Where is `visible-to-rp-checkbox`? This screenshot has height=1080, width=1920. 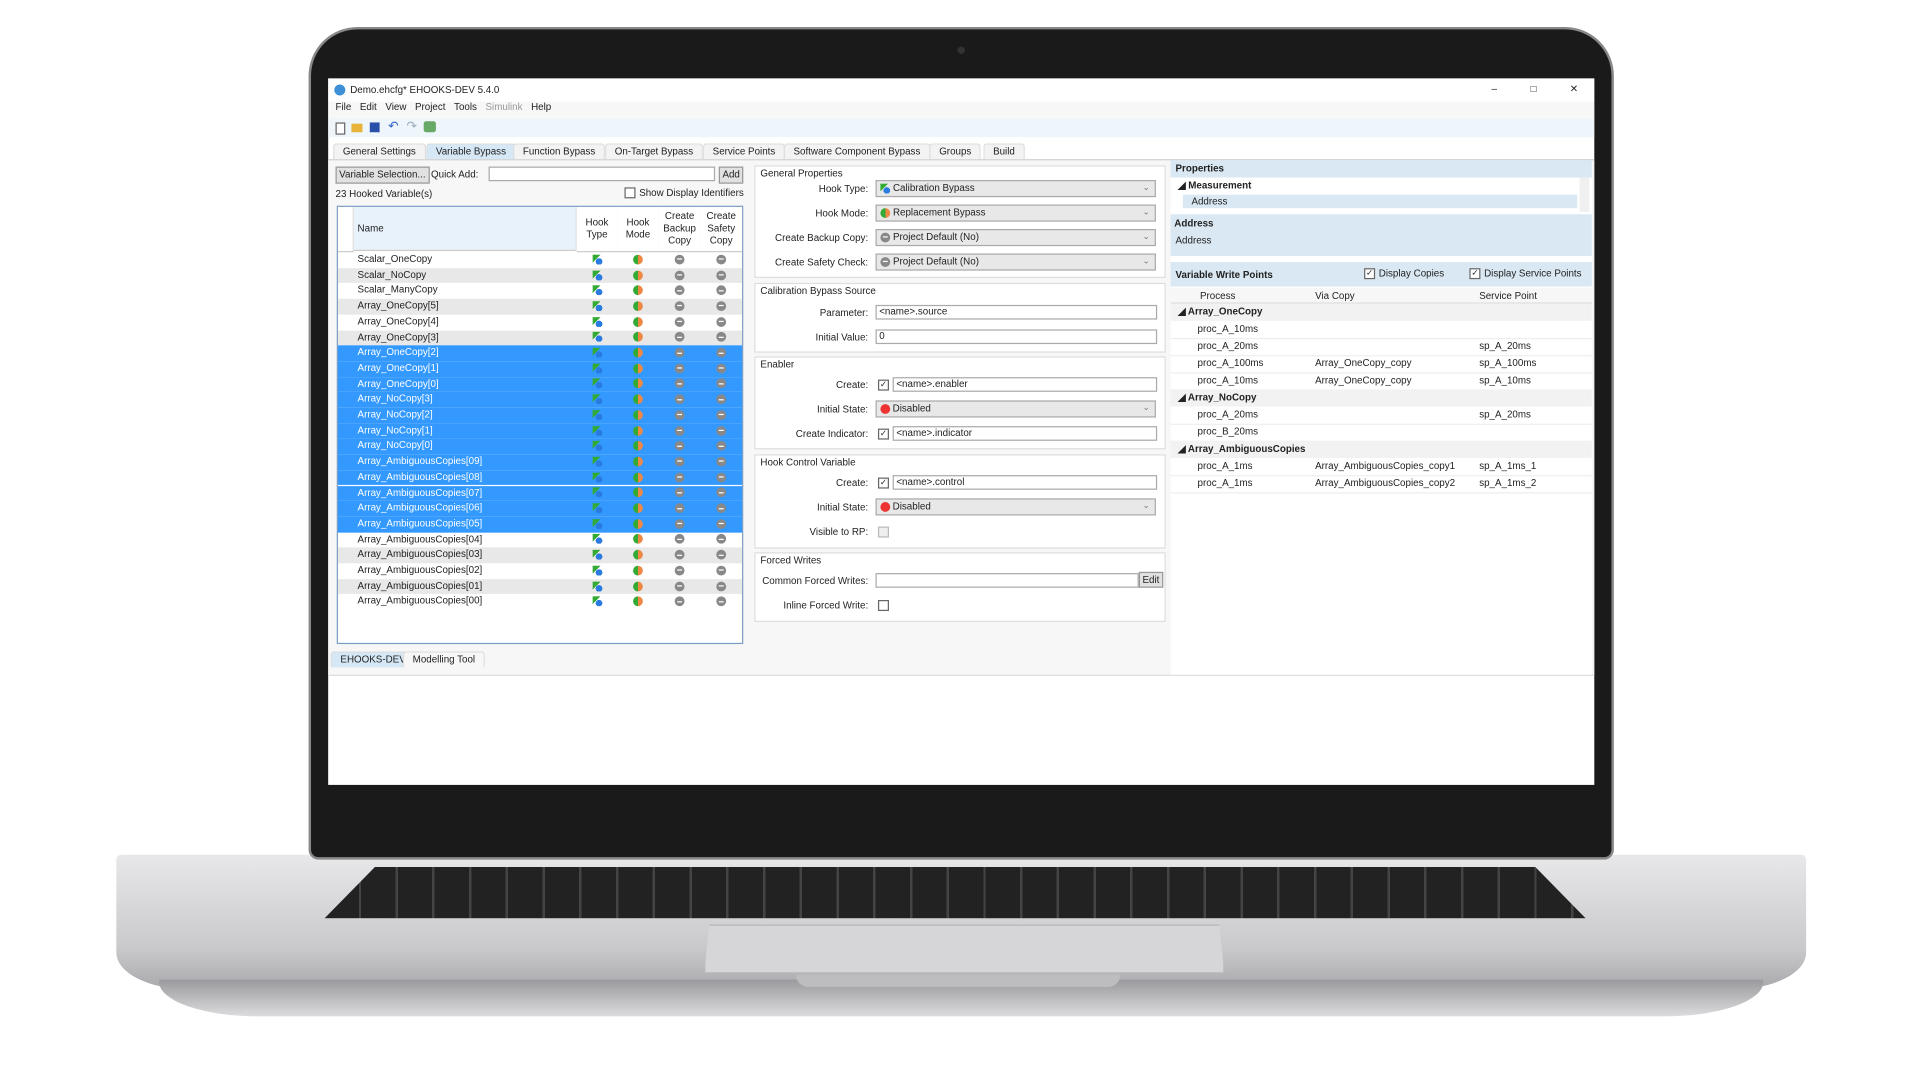
visible-to-rp-checkbox is located at coordinates (883, 532).